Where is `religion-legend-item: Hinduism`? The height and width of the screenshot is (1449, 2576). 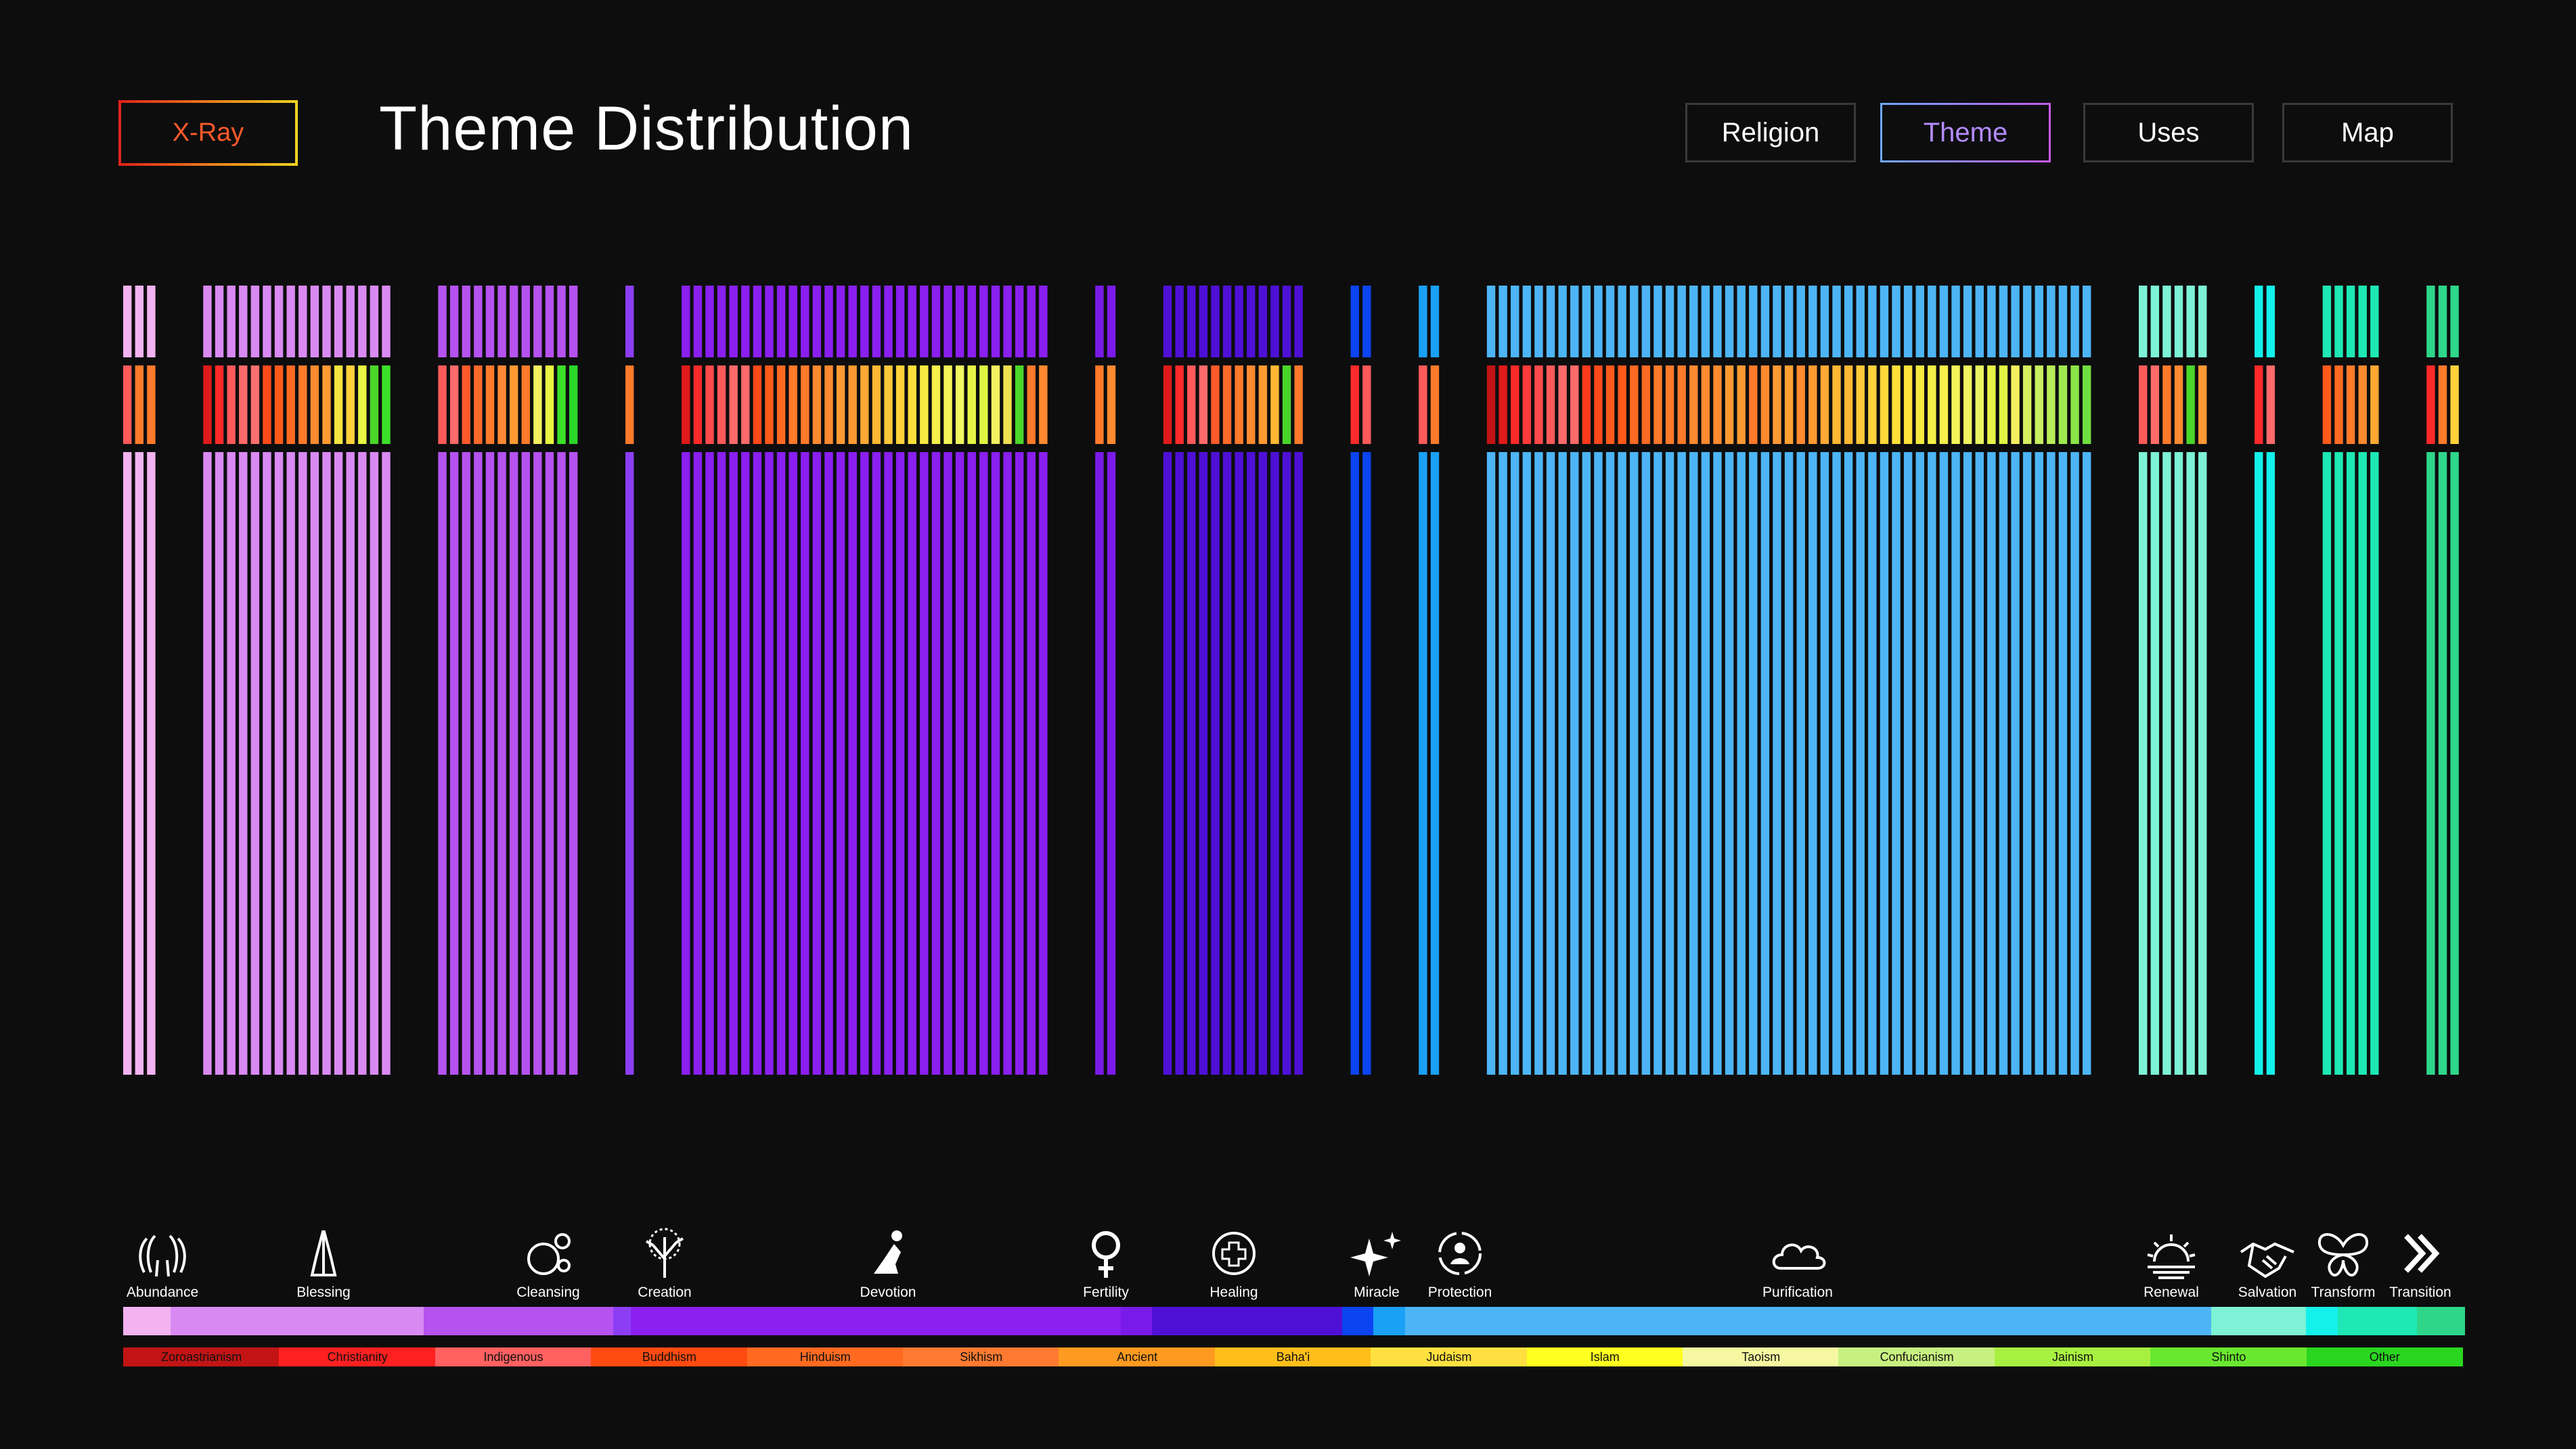
religion-legend-item: Hinduism is located at coordinates (825, 1356).